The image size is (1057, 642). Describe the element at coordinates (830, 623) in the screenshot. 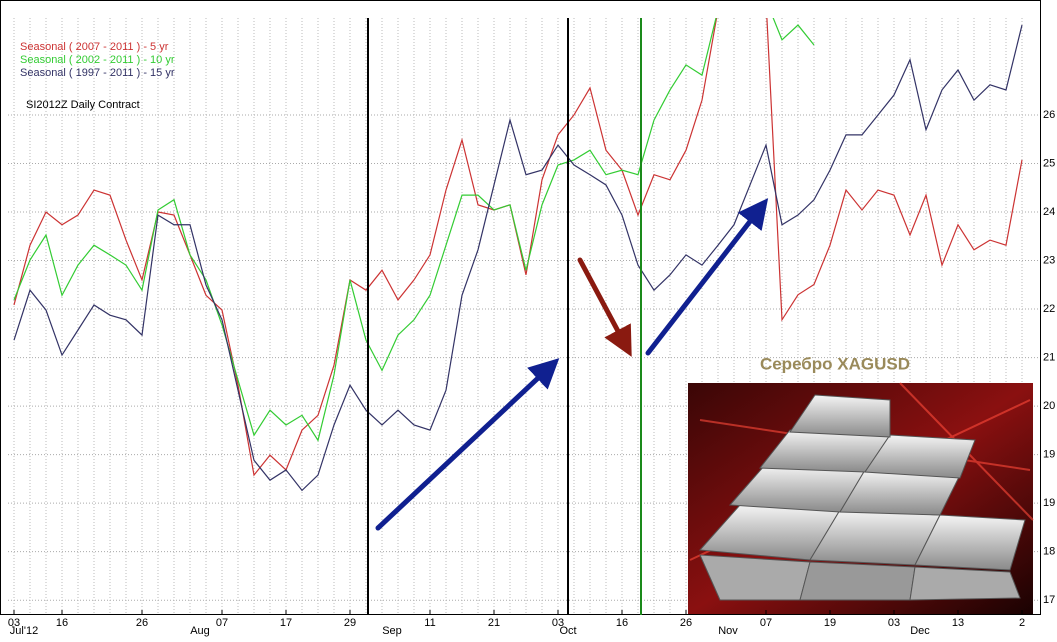

I see `x-tick-label: 19` at that location.